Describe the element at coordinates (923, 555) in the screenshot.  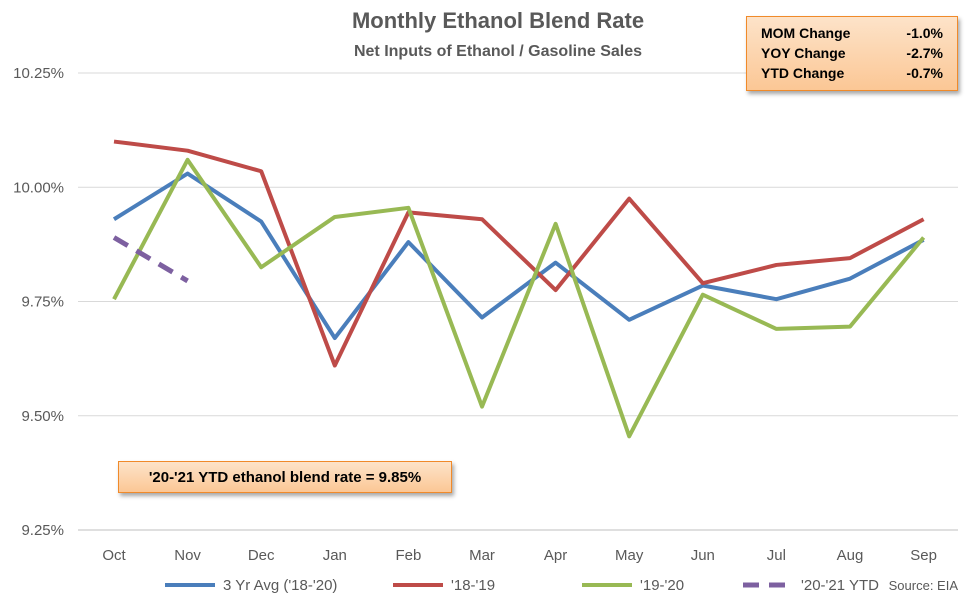
I see `x-tick-label: Sep` at that location.